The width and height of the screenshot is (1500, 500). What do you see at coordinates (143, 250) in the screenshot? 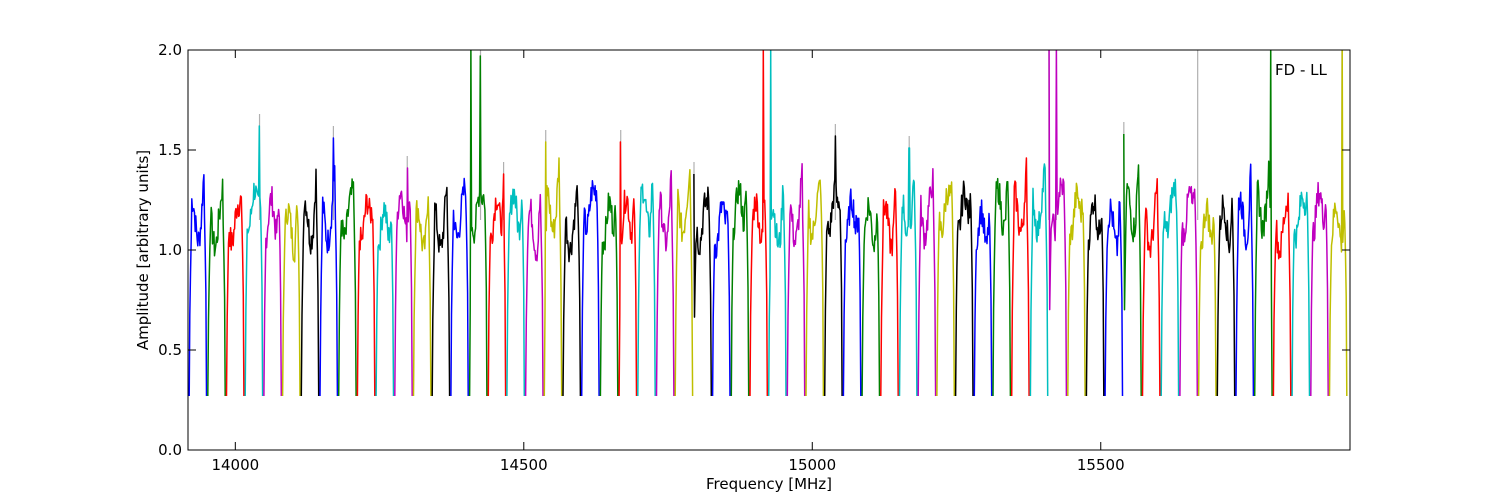
I see `y-axis-label: Amplitude [arbitrary units]` at bounding box center [143, 250].